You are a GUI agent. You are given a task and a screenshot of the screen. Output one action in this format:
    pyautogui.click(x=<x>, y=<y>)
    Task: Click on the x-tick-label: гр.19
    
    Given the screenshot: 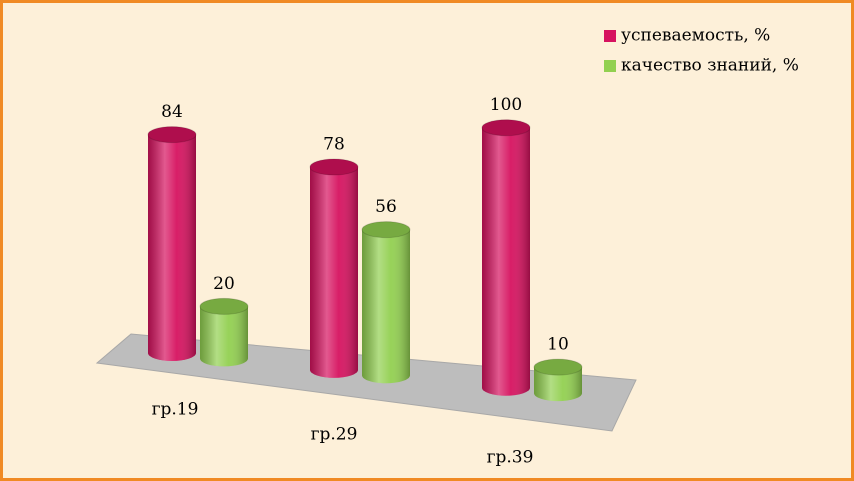 What is the action you would take?
    pyautogui.click(x=175, y=410)
    